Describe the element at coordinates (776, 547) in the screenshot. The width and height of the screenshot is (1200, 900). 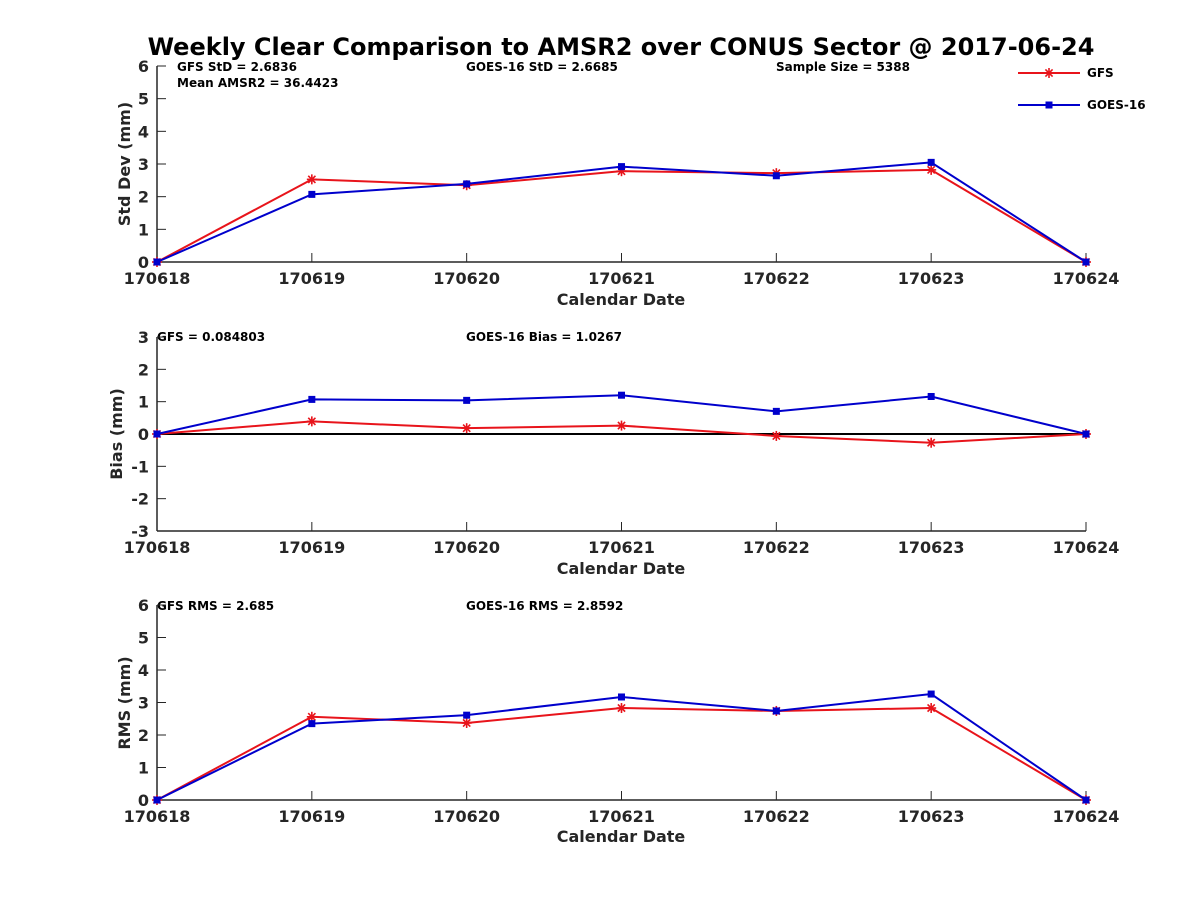
I see `bias-x-tick-label: 170622` at that location.